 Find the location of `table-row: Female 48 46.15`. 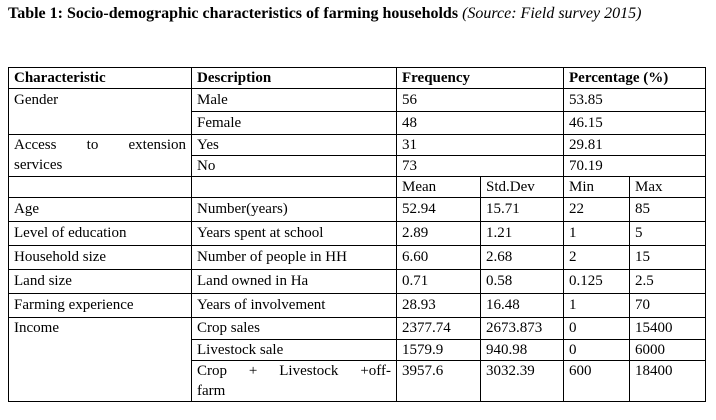

table-row: Female 48 46.15 is located at coordinates (358, 123).